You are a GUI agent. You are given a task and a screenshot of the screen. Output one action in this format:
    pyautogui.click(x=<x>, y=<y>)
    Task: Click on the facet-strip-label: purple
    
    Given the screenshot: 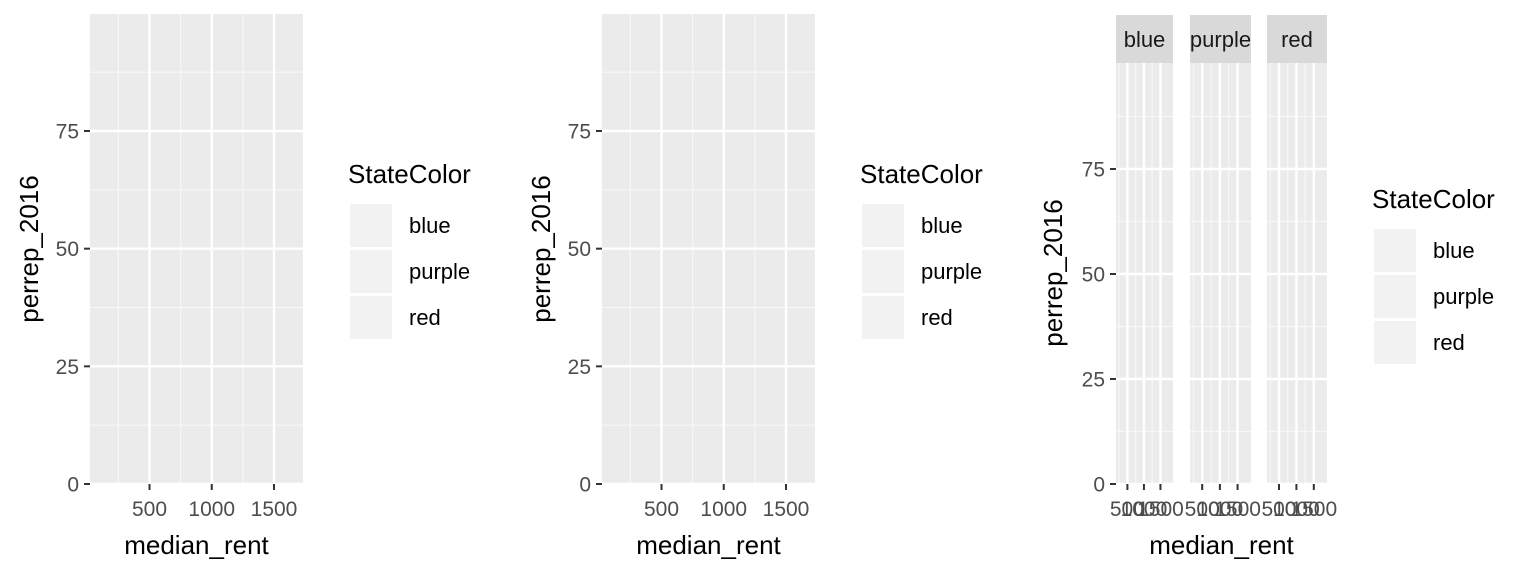 What is the action you would take?
    pyautogui.click(x=1220, y=39)
    